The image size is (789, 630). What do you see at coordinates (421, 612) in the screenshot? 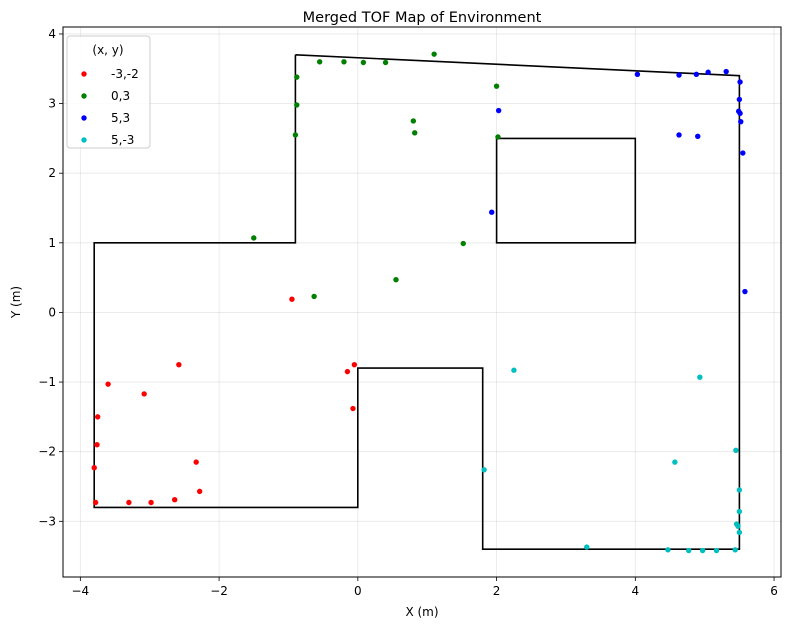
I see `x-axis-label: X (m)` at bounding box center [421, 612].